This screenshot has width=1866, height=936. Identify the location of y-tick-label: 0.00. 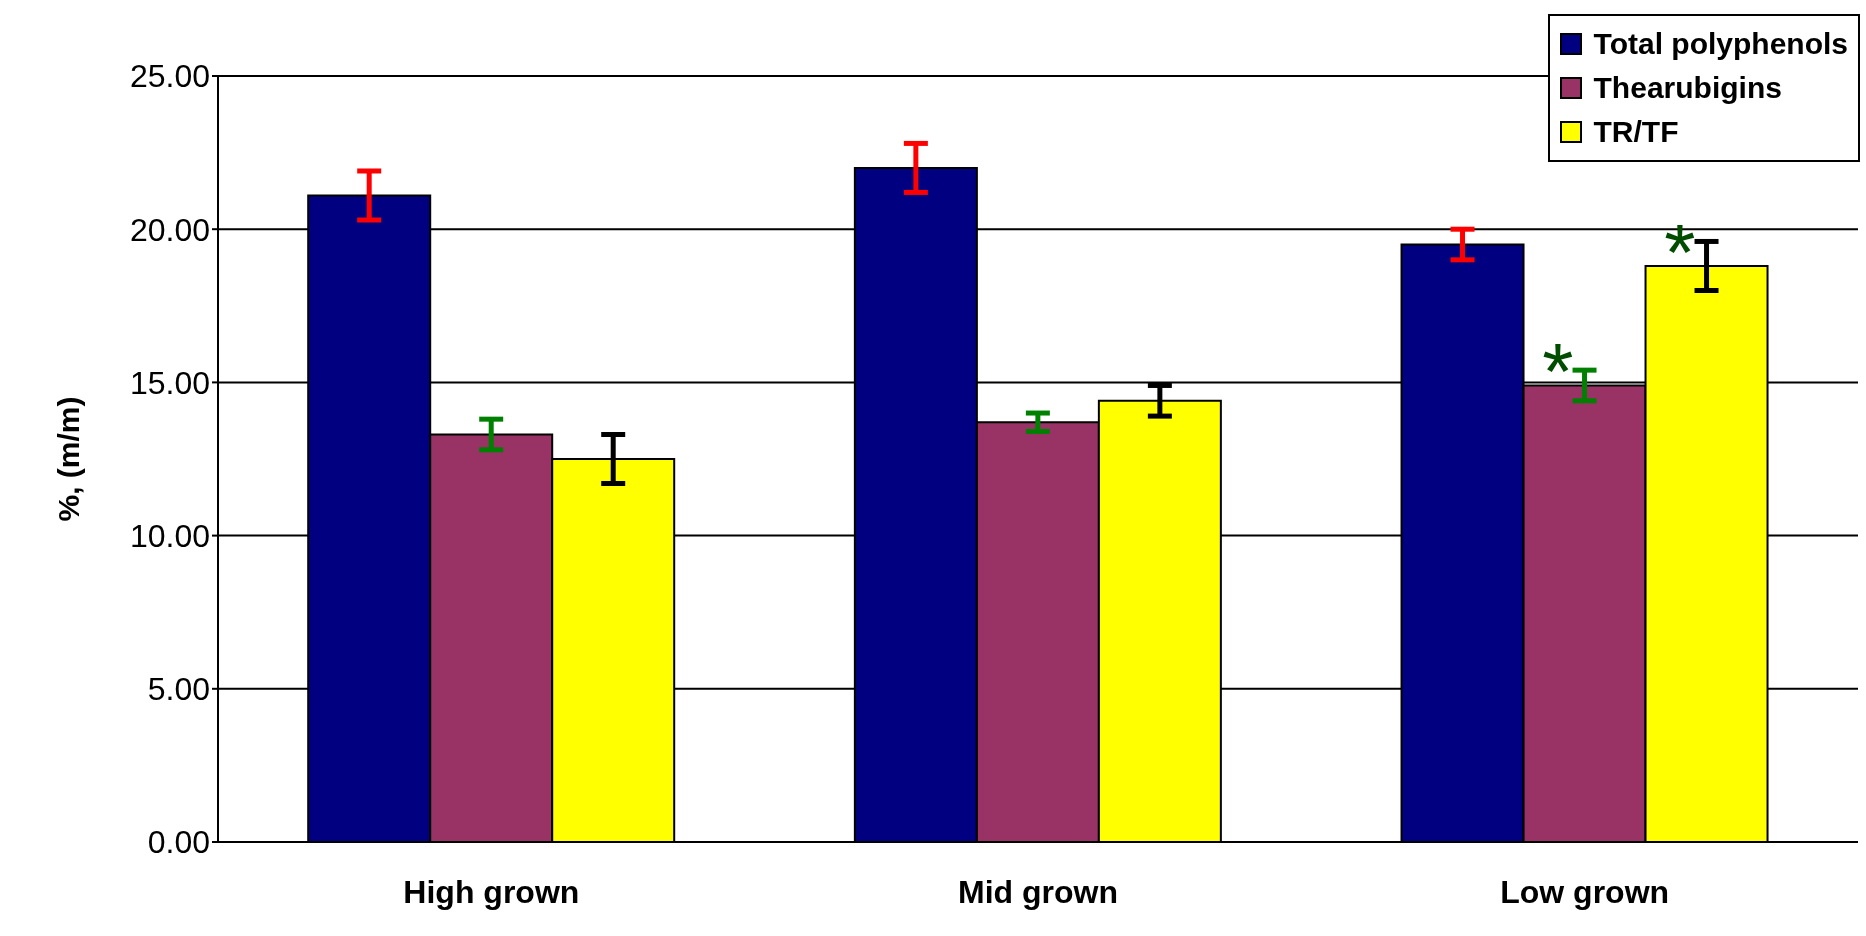
(178, 842).